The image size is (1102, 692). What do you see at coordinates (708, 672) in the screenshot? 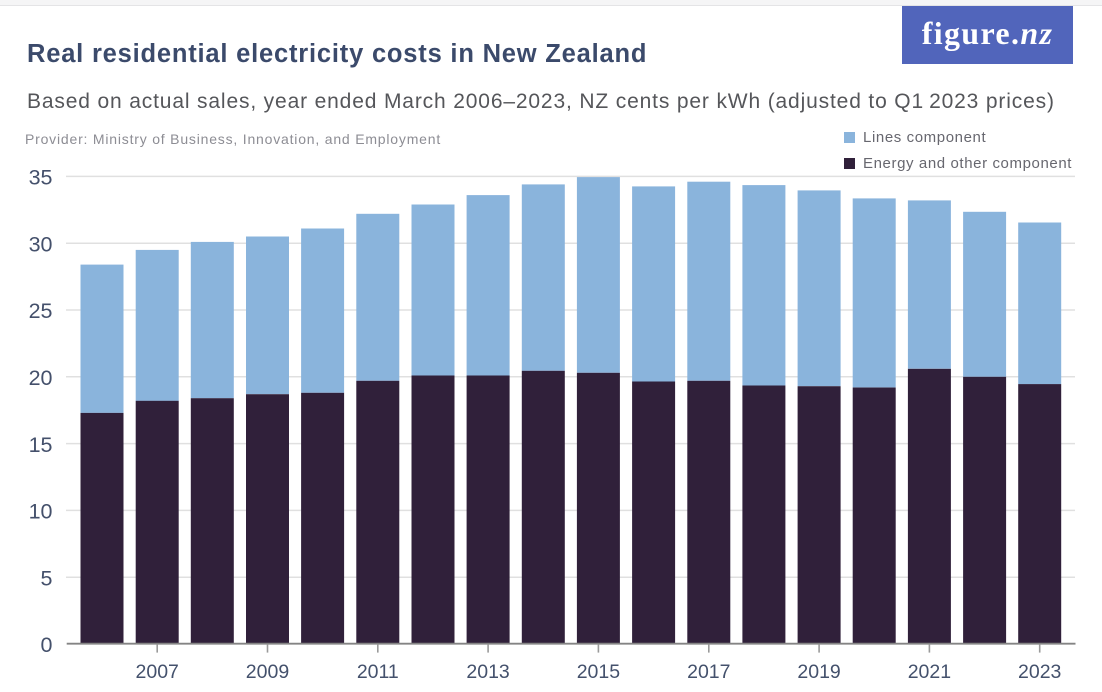
I see `svg-text: 2017` at bounding box center [708, 672].